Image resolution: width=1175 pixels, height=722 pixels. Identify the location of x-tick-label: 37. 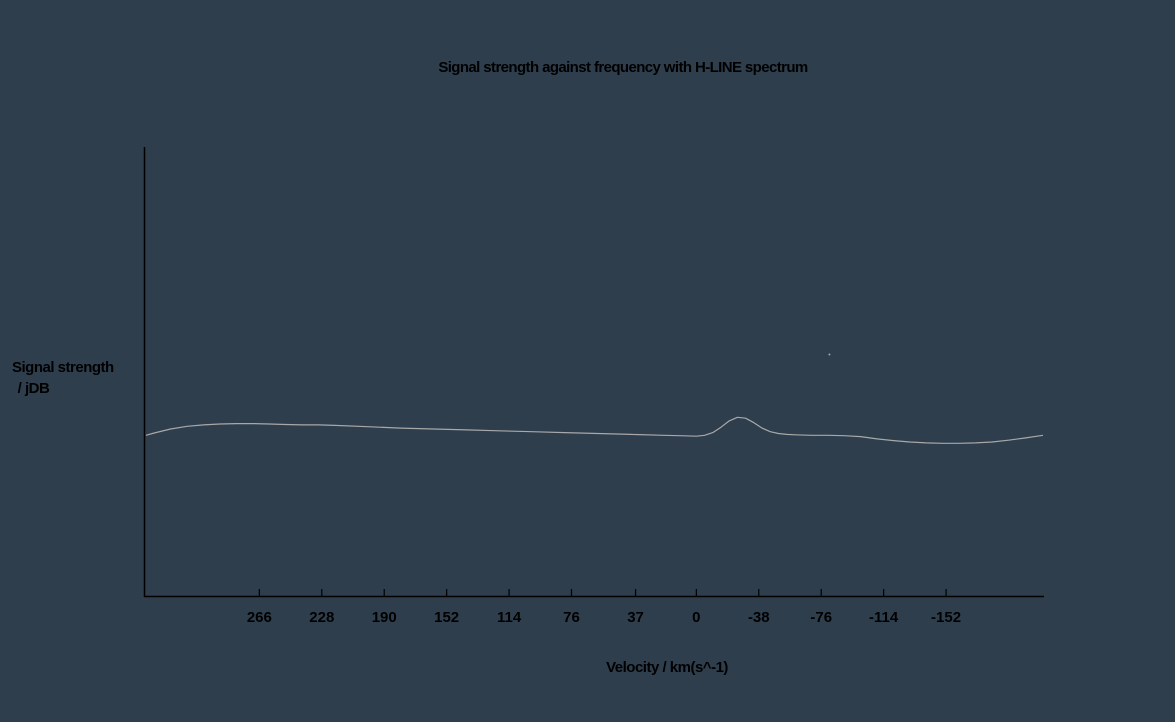
(635, 617).